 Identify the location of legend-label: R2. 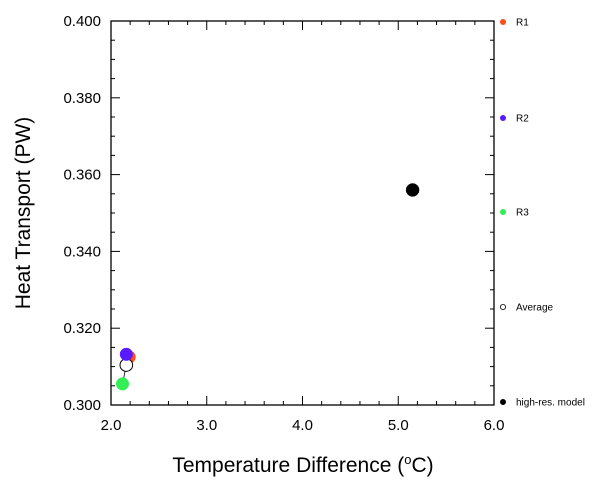
(522, 119).